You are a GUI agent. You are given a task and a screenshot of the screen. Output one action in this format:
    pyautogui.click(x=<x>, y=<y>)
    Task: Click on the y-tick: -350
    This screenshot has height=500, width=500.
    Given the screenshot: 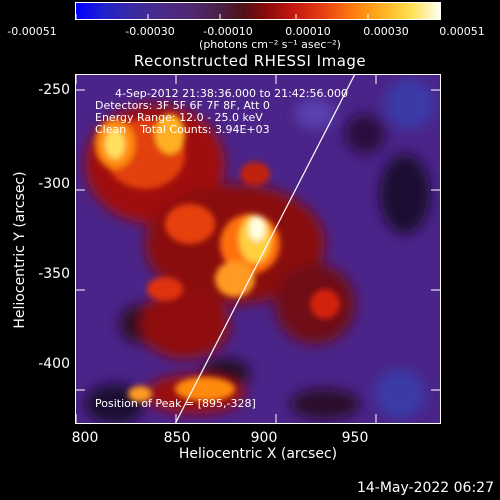 What is the action you would take?
    pyautogui.click(x=54, y=274)
    